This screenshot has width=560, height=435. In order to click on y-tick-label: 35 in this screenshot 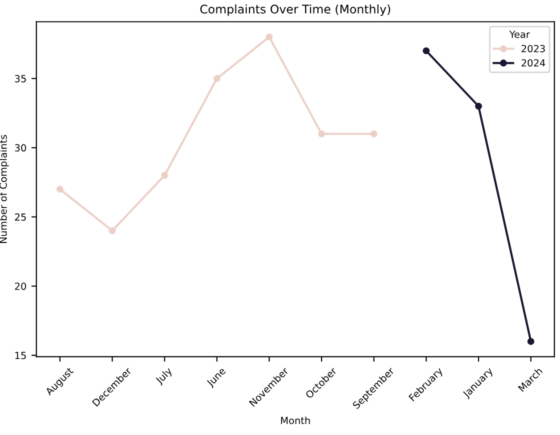, I will do `click(20, 78)`.